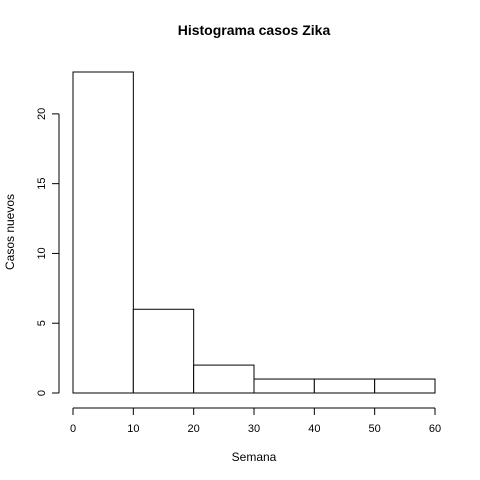  What do you see at coordinates (10, 232) in the screenshot?
I see `y-axis-label: Casos nuevos` at bounding box center [10, 232].